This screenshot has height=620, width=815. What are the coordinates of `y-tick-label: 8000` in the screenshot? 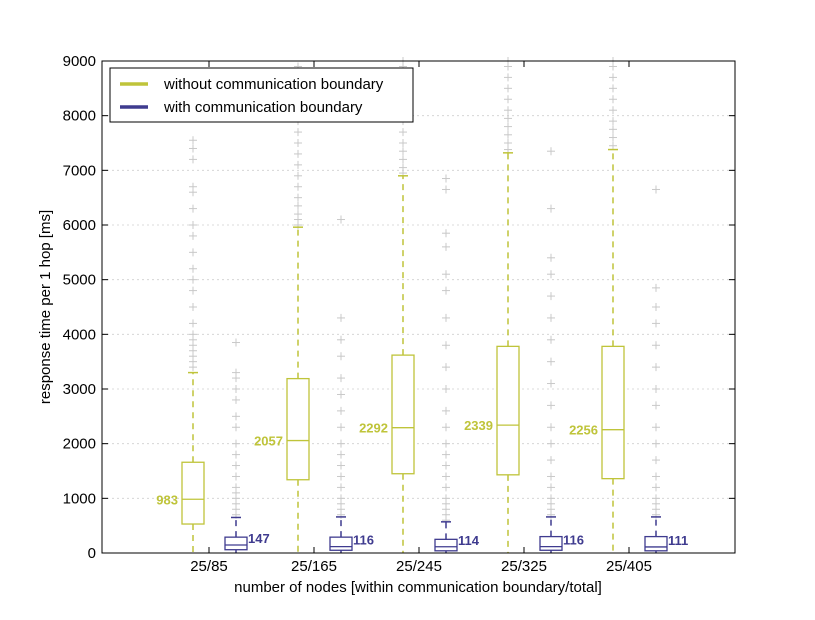 It's located at (79, 116).